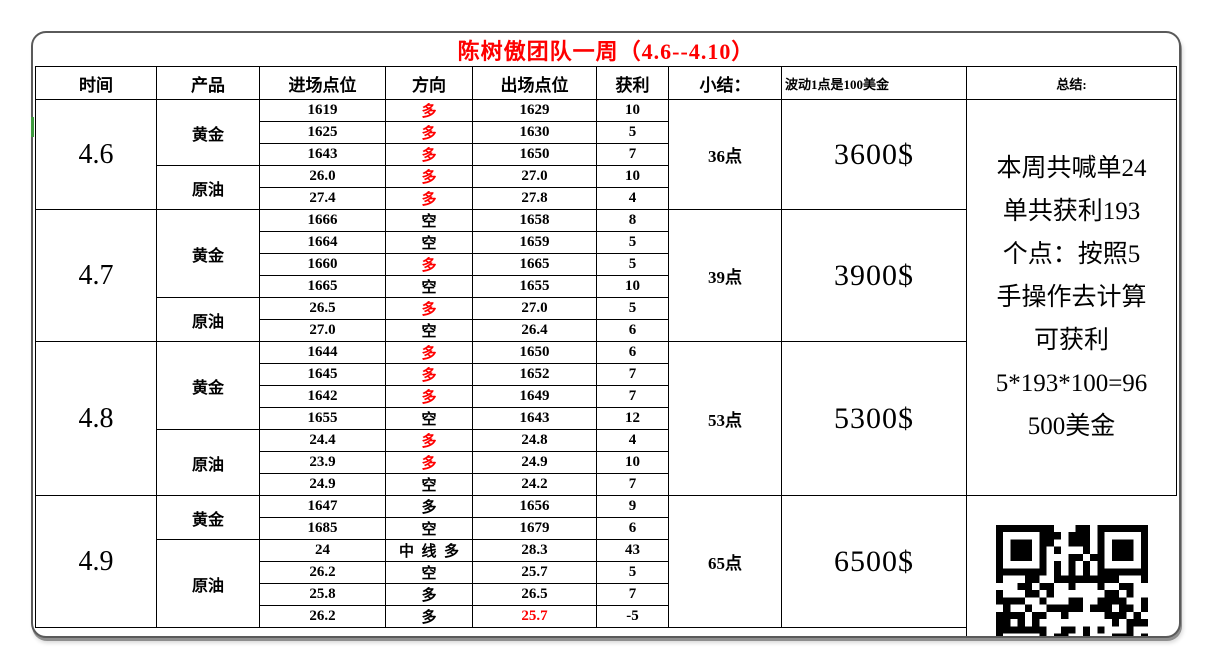 The height and width of the screenshot is (670, 1210). Describe the element at coordinates (429, 83) in the screenshot. I see `col-header-direction: 方向` at that location.